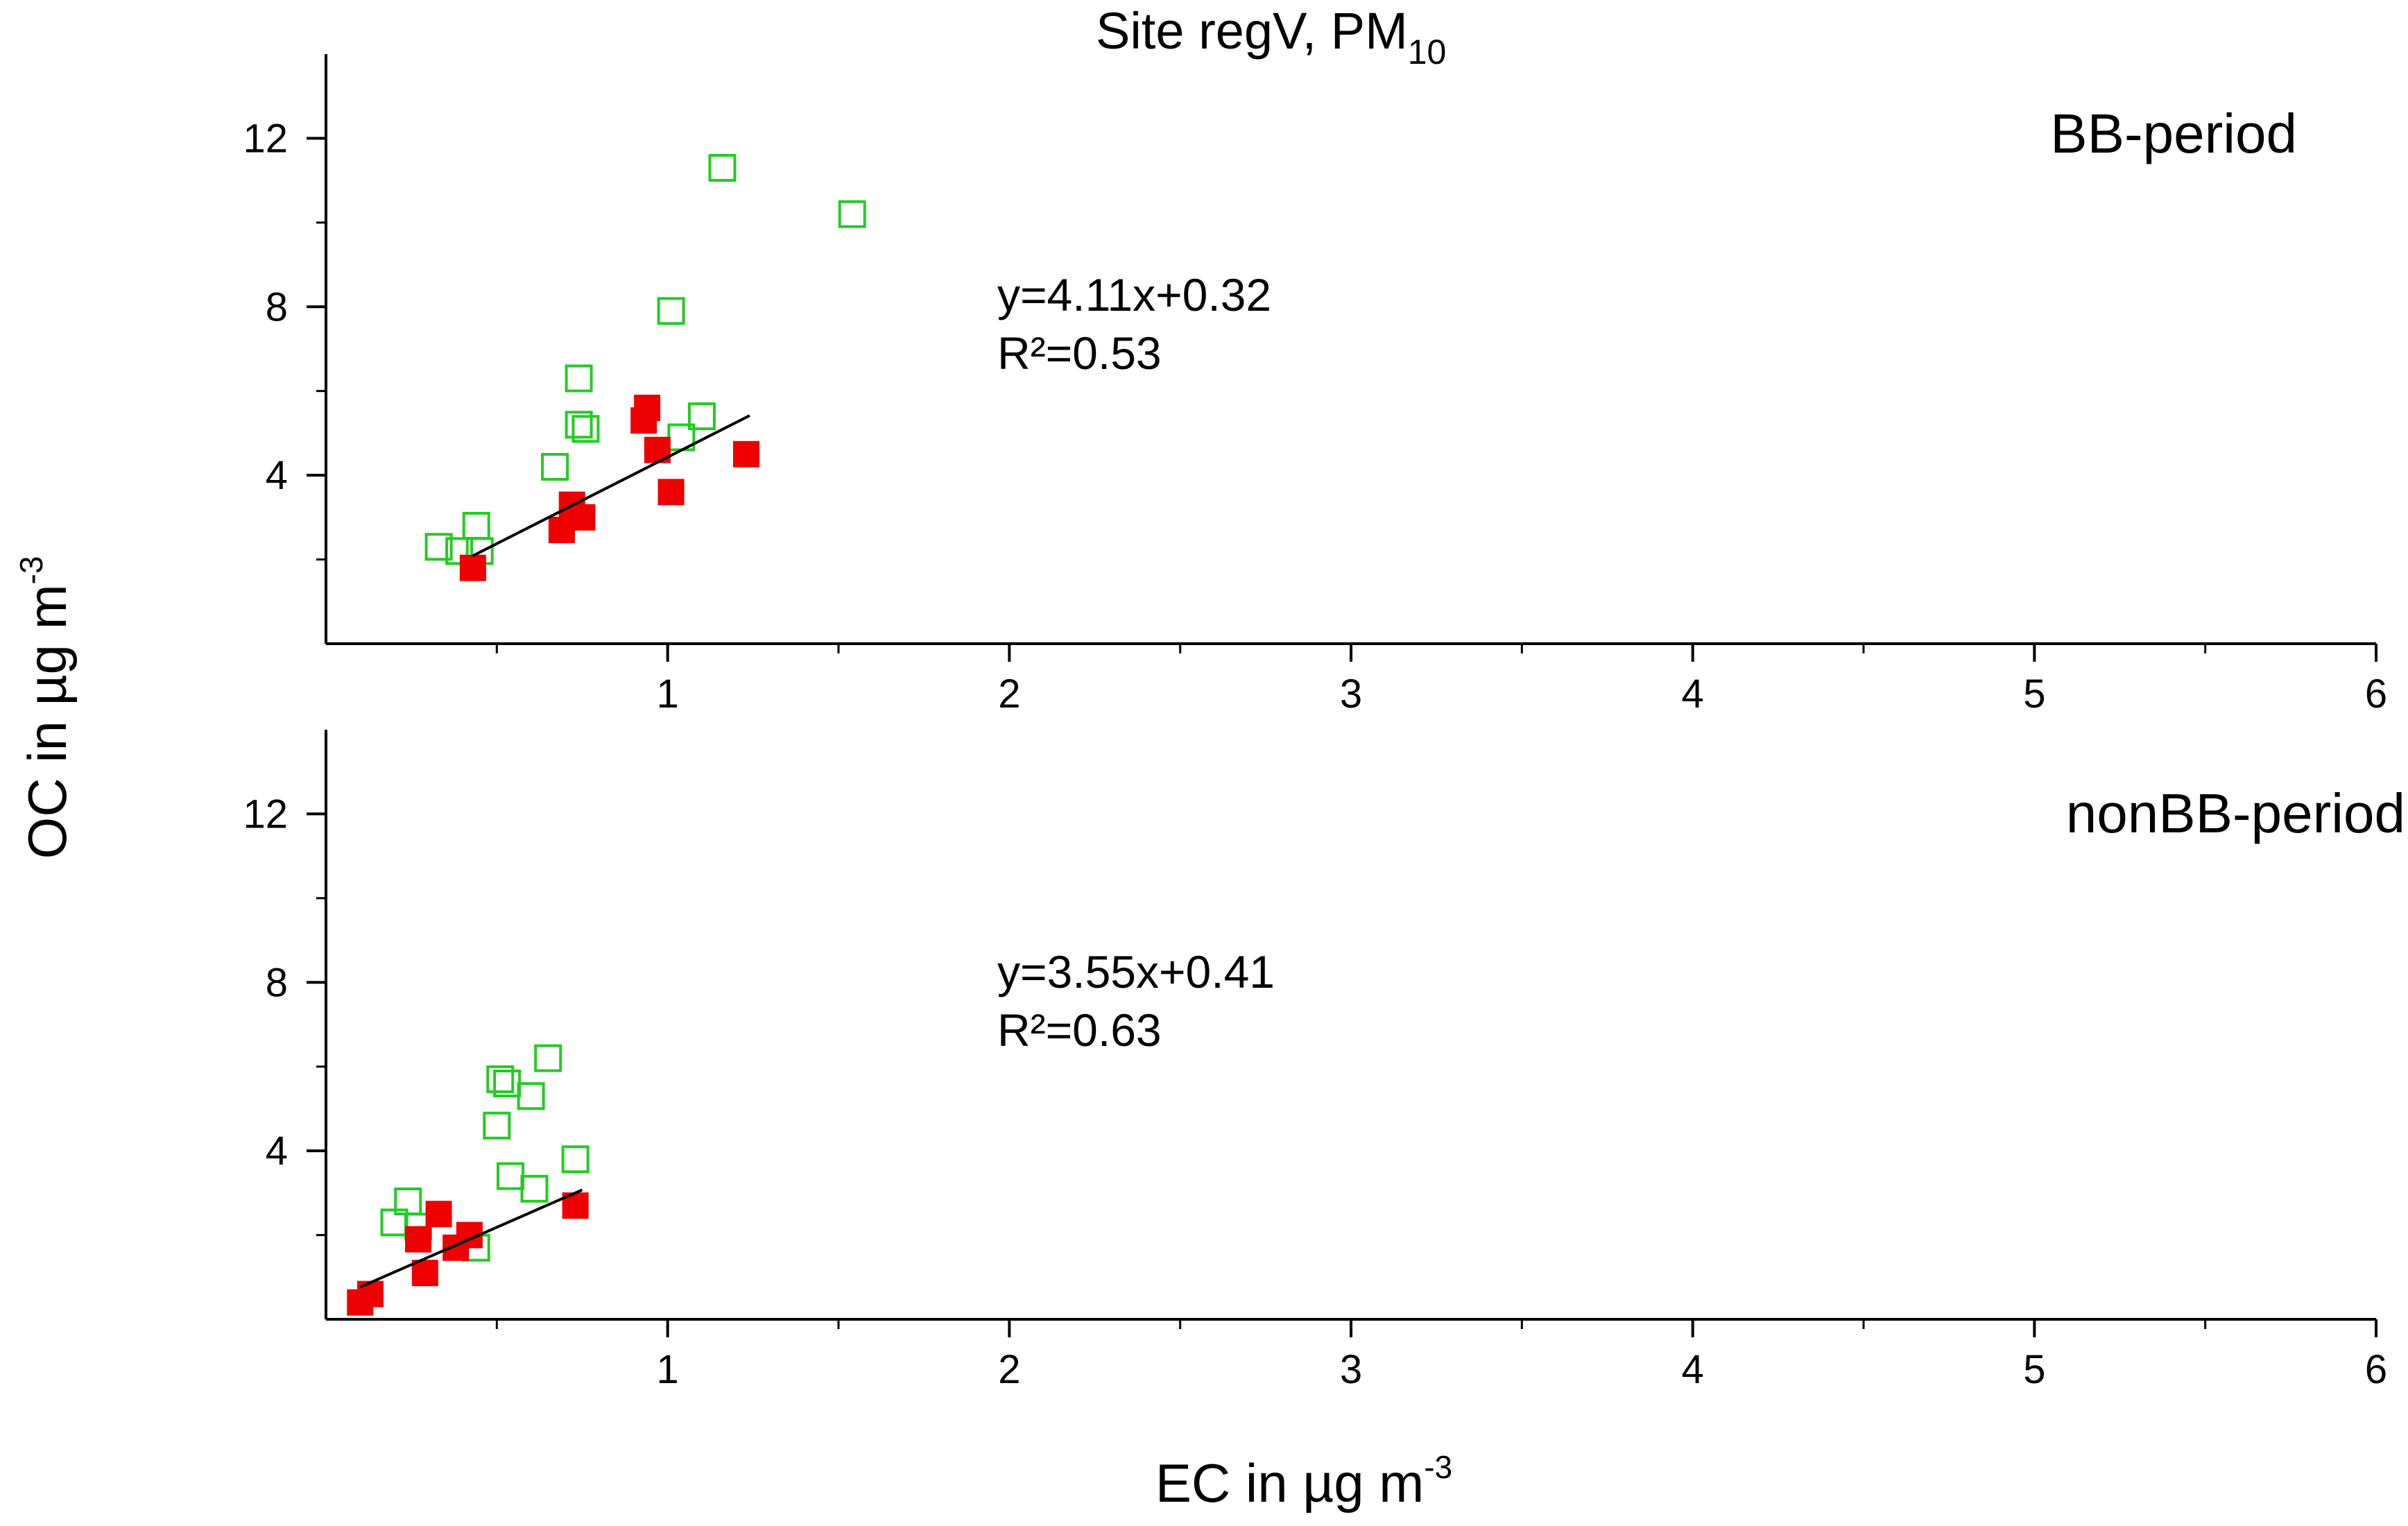  Describe the element at coordinates (31, 570) in the screenshot. I see `y-axis-title-superscript: -3` at that location.